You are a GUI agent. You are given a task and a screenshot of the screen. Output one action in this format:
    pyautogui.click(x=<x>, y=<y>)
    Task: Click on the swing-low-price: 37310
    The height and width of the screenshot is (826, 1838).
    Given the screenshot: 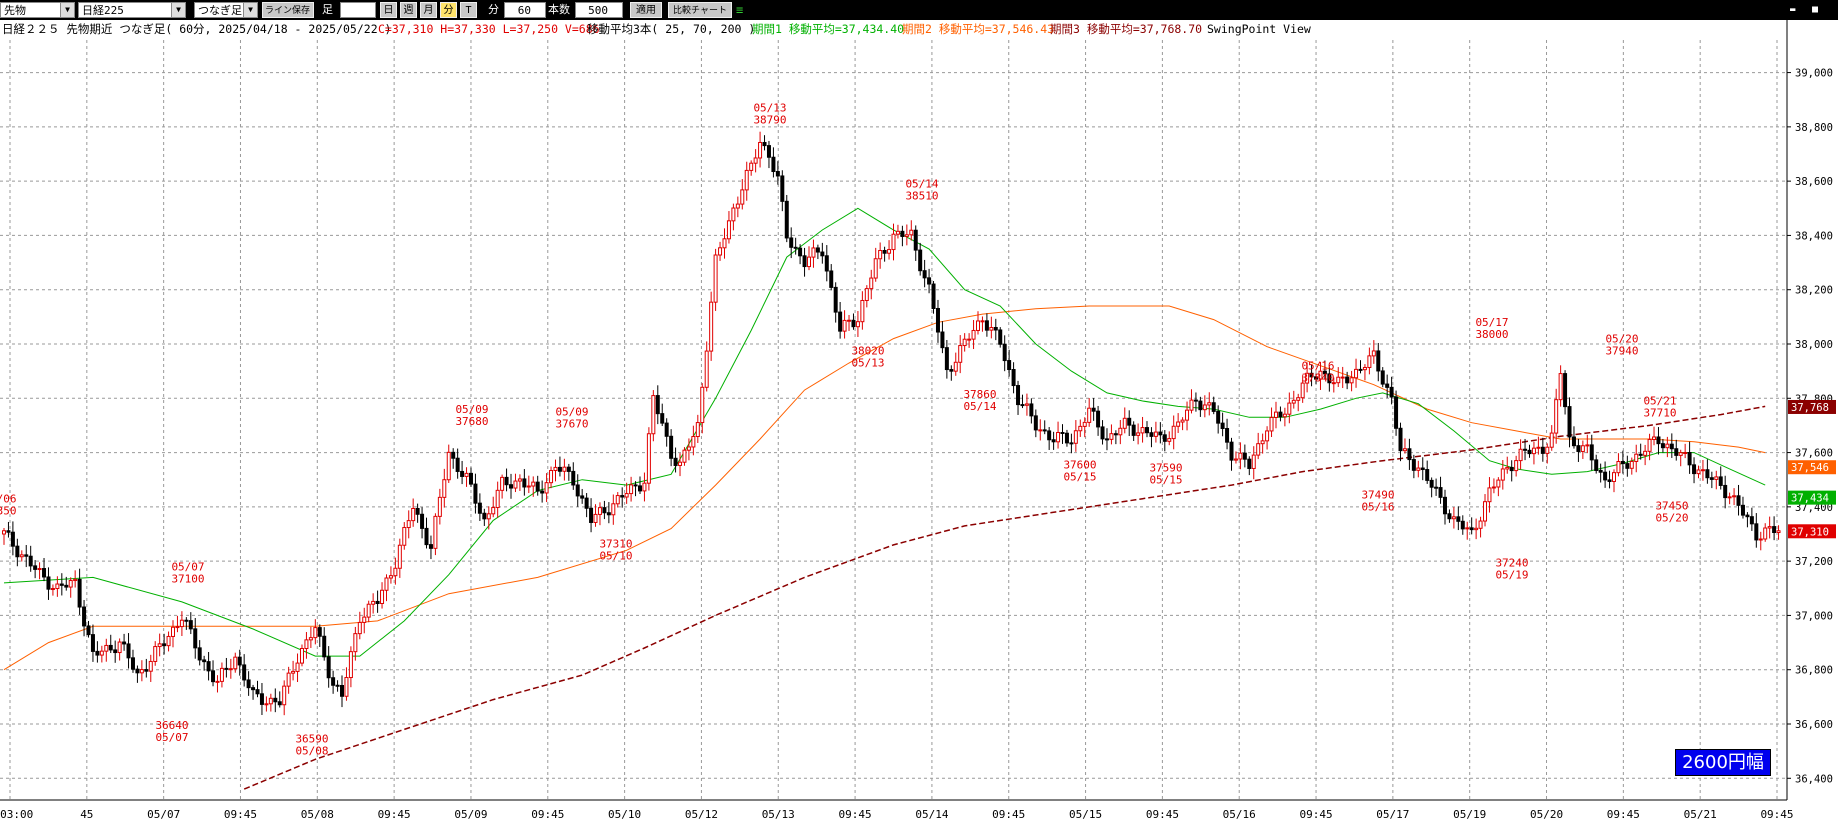 What is the action you would take?
    pyautogui.click(x=615, y=543)
    